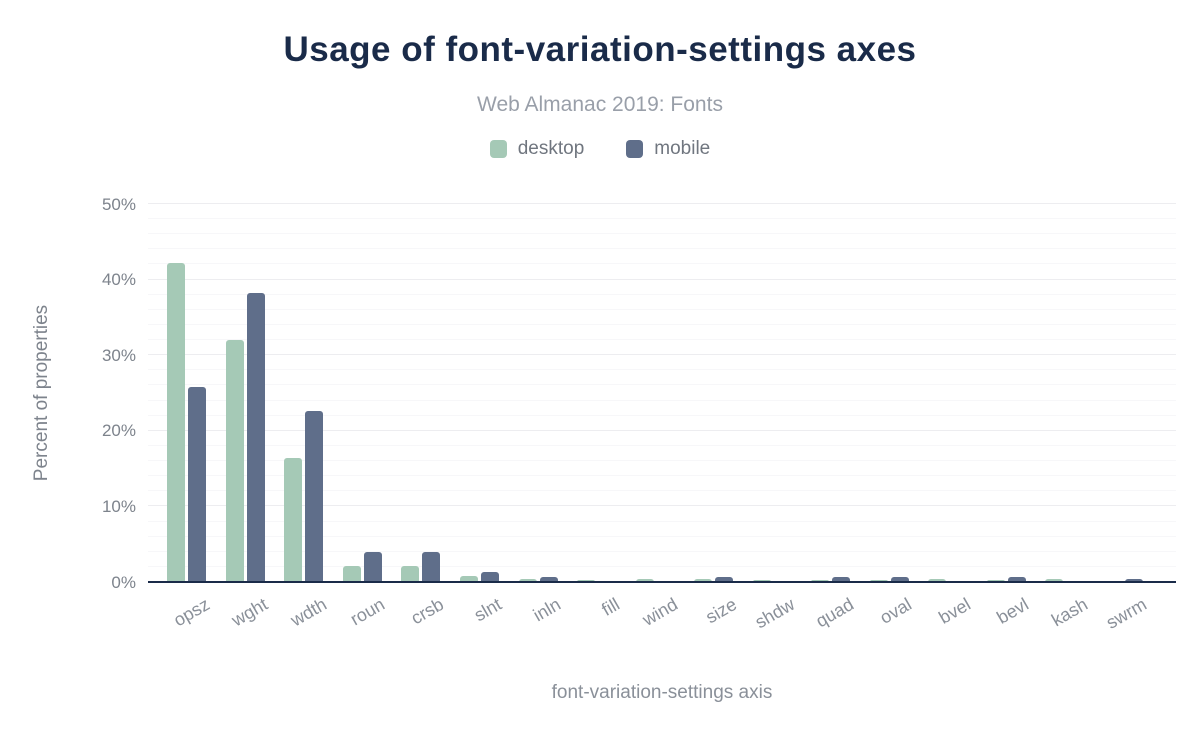  Describe the element at coordinates (546, 610) in the screenshot. I see `x-tick-label-inln: inln` at that location.